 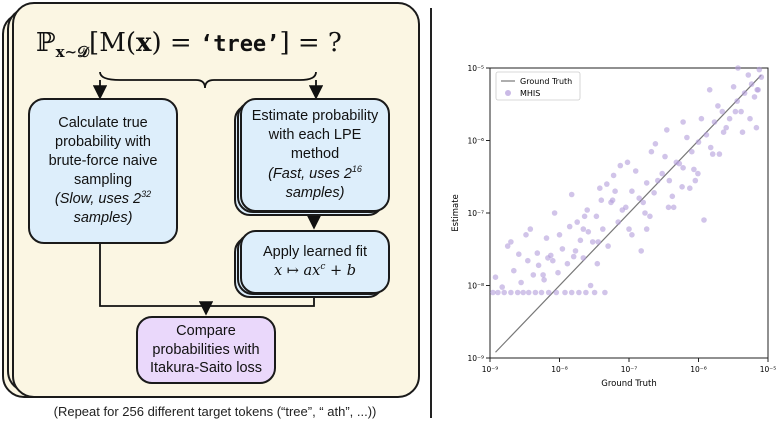 What do you see at coordinates (475, 213) in the screenshot?
I see `y-tick-label: 10⁻⁷` at bounding box center [475, 213].